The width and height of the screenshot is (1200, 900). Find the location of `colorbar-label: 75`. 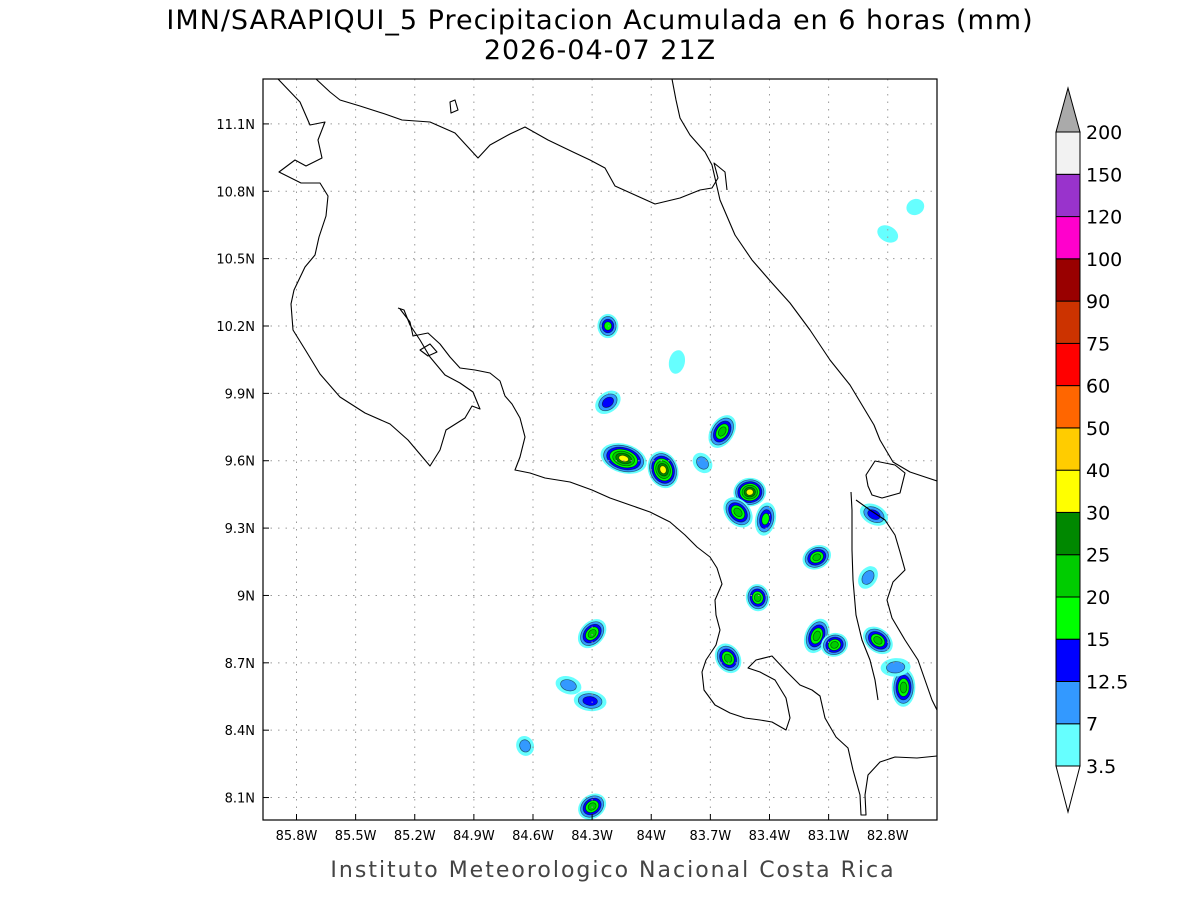

colorbar-label: 75 is located at coordinates (1098, 344).